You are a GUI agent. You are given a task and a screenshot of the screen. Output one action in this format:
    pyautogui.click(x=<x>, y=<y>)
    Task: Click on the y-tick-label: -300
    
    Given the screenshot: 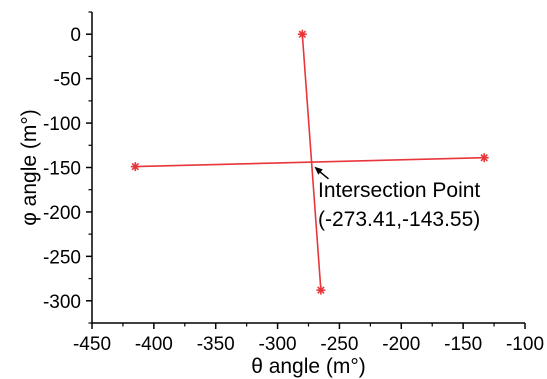 What is the action you would take?
    pyautogui.click(x=62, y=302)
    